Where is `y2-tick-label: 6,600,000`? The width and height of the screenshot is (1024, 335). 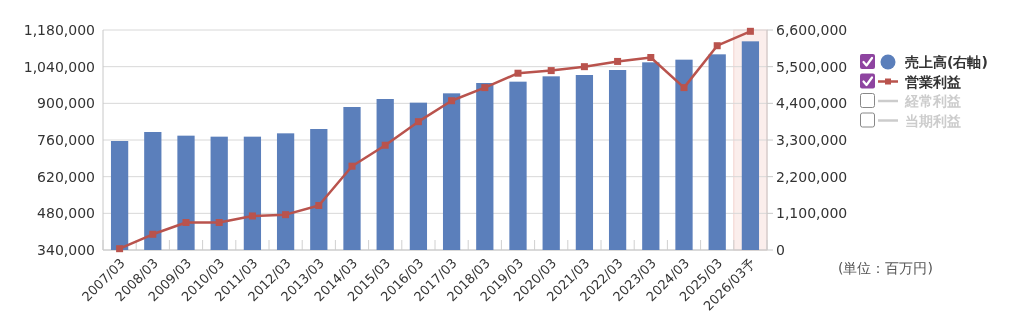 y2-tick-label: 6,600,000 is located at coordinates (812, 30).